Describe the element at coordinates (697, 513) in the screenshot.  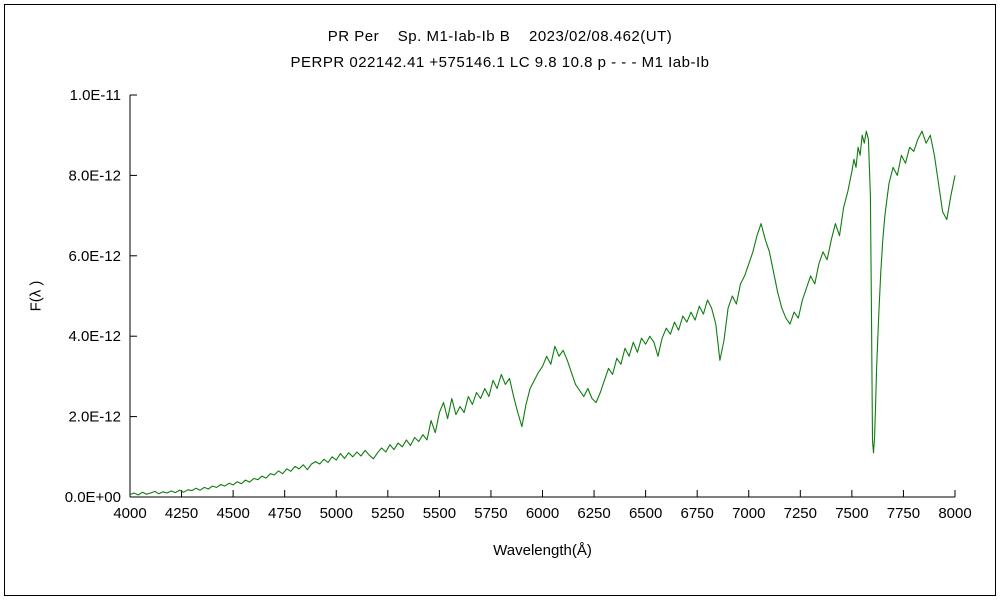
I see `x-tick-label: 6750` at that location.